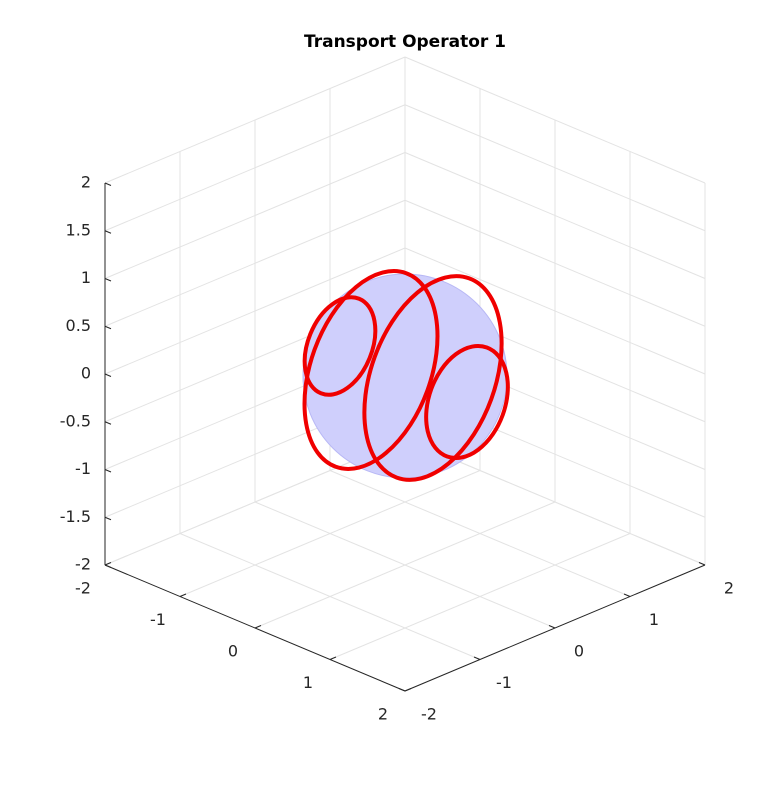 Image resolution: width=782 pixels, height=786 pixels. What do you see at coordinates (308, 682) in the screenshot?
I see `x-tick-label: 1` at bounding box center [308, 682].